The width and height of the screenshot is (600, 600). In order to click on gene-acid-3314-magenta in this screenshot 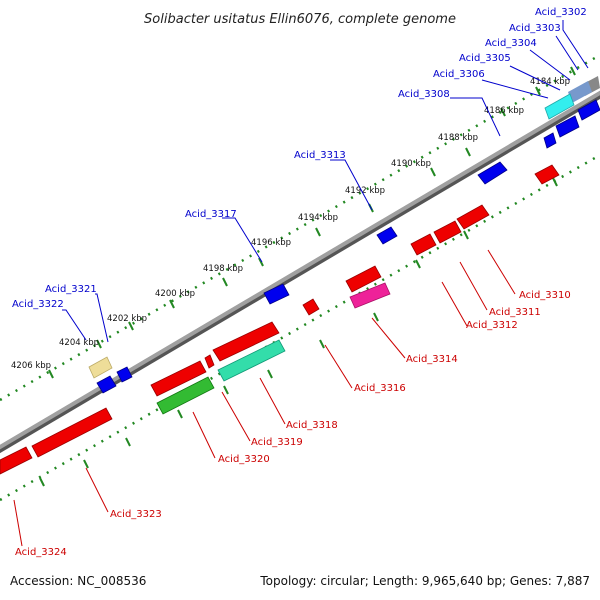, I will do `click(370, 295)`.